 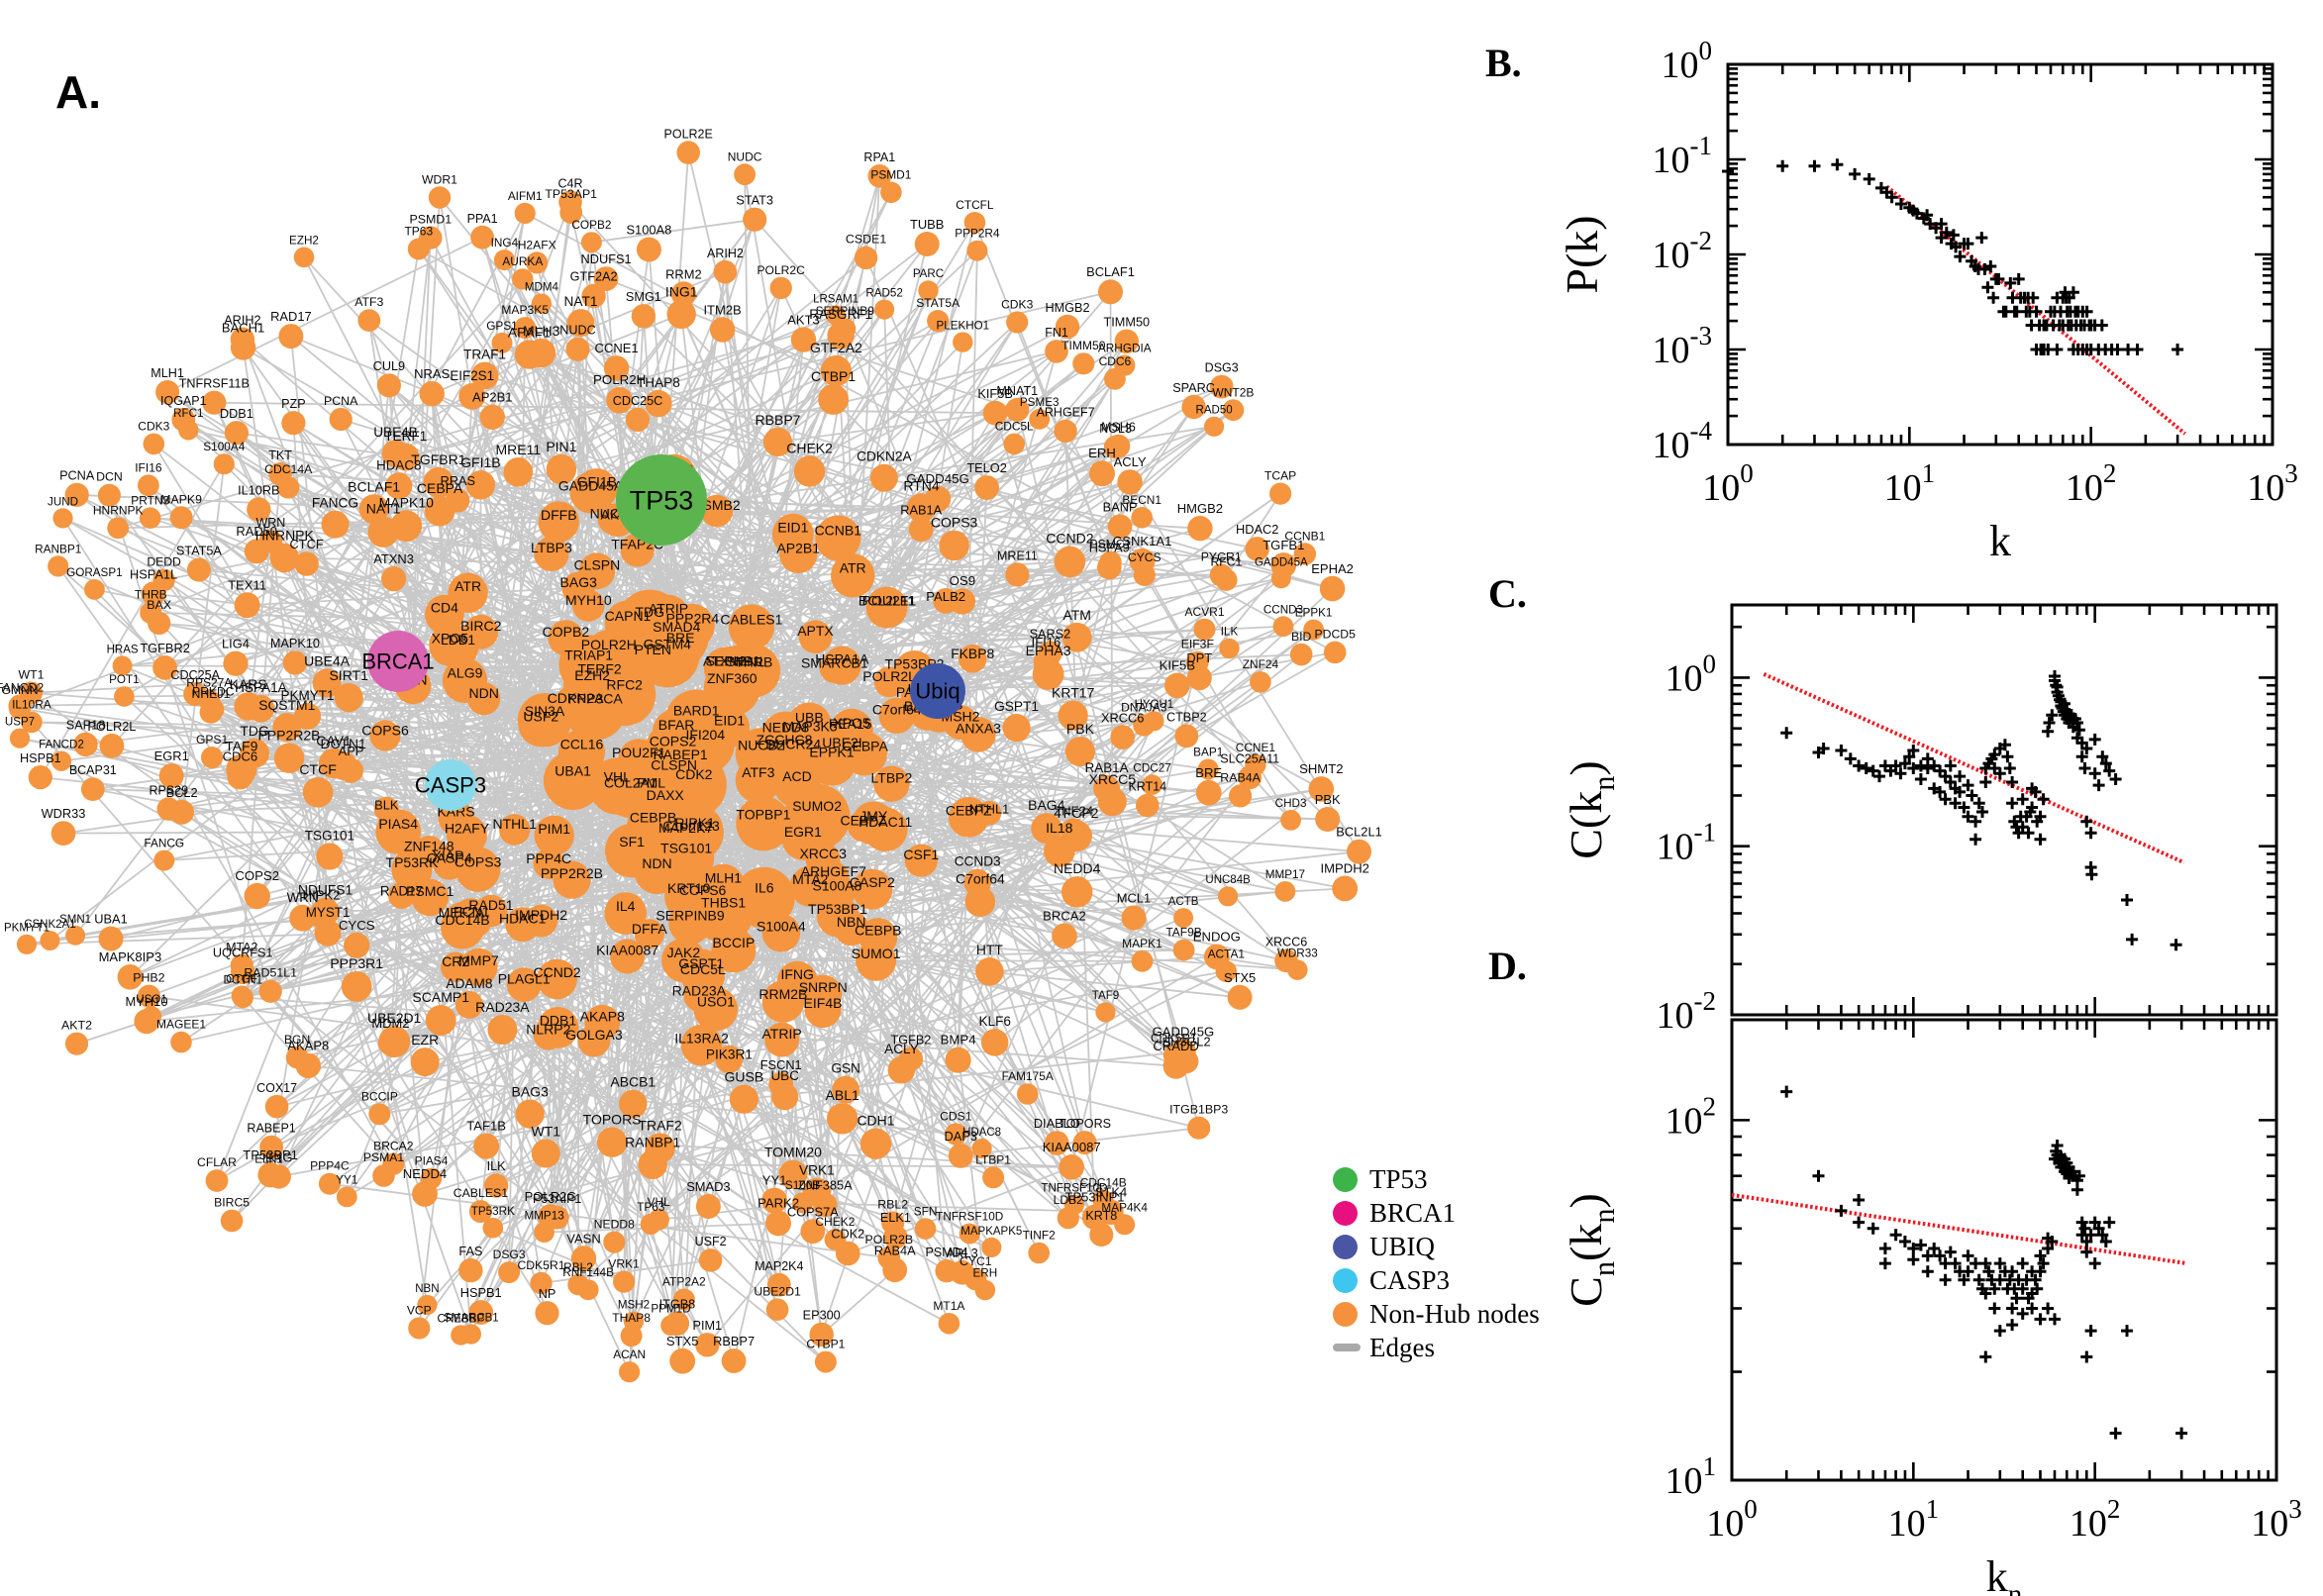 I want to click on network-node-label: IFNG, so click(x=796, y=974).